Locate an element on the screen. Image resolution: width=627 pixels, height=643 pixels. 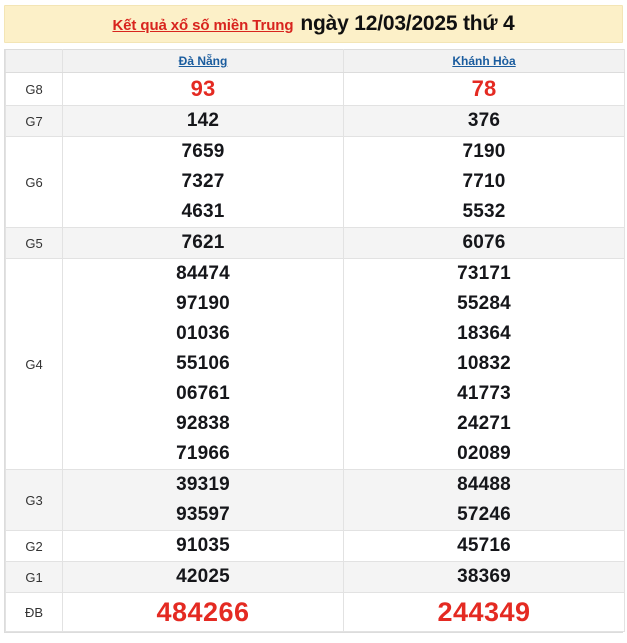
prize-number: 57246 is located at coordinates (484, 514).